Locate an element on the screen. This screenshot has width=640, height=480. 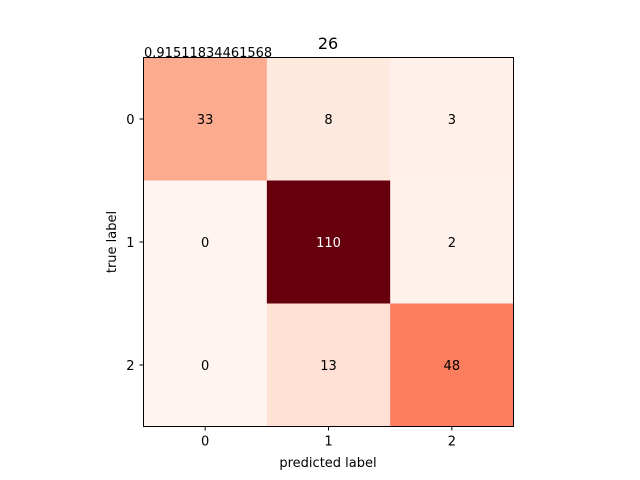
chart-title: 26 is located at coordinates (328, 43).